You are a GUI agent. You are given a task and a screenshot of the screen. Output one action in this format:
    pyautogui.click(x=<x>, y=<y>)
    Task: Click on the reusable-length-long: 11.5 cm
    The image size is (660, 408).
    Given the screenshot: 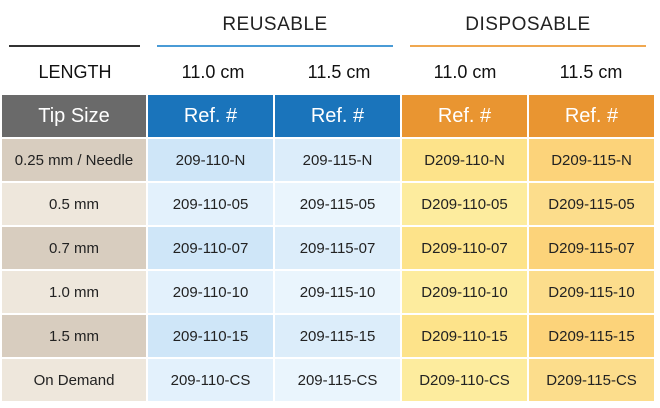 What is the action you would take?
    pyautogui.click(x=339, y=72)
    